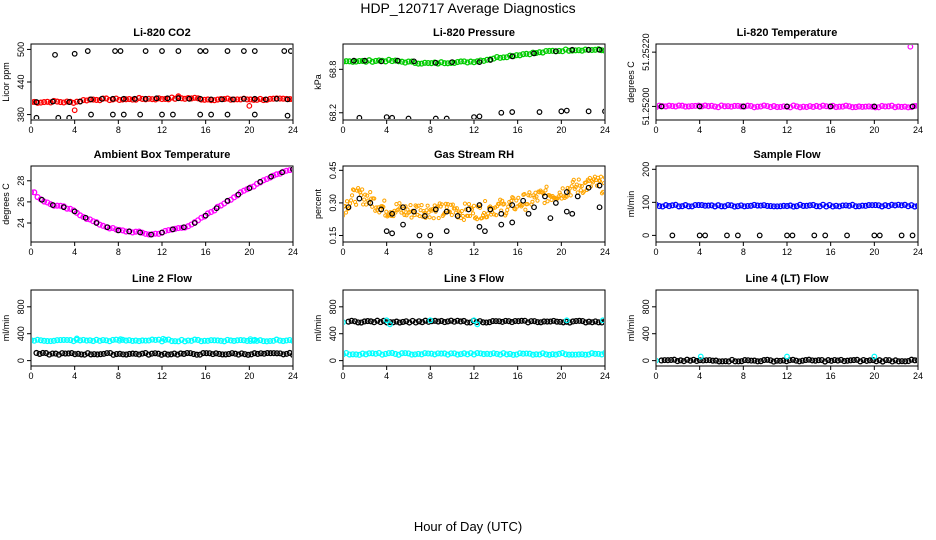 This screenshot has width=936, height=540. I want to click on series-magenta, so click(162, 202).